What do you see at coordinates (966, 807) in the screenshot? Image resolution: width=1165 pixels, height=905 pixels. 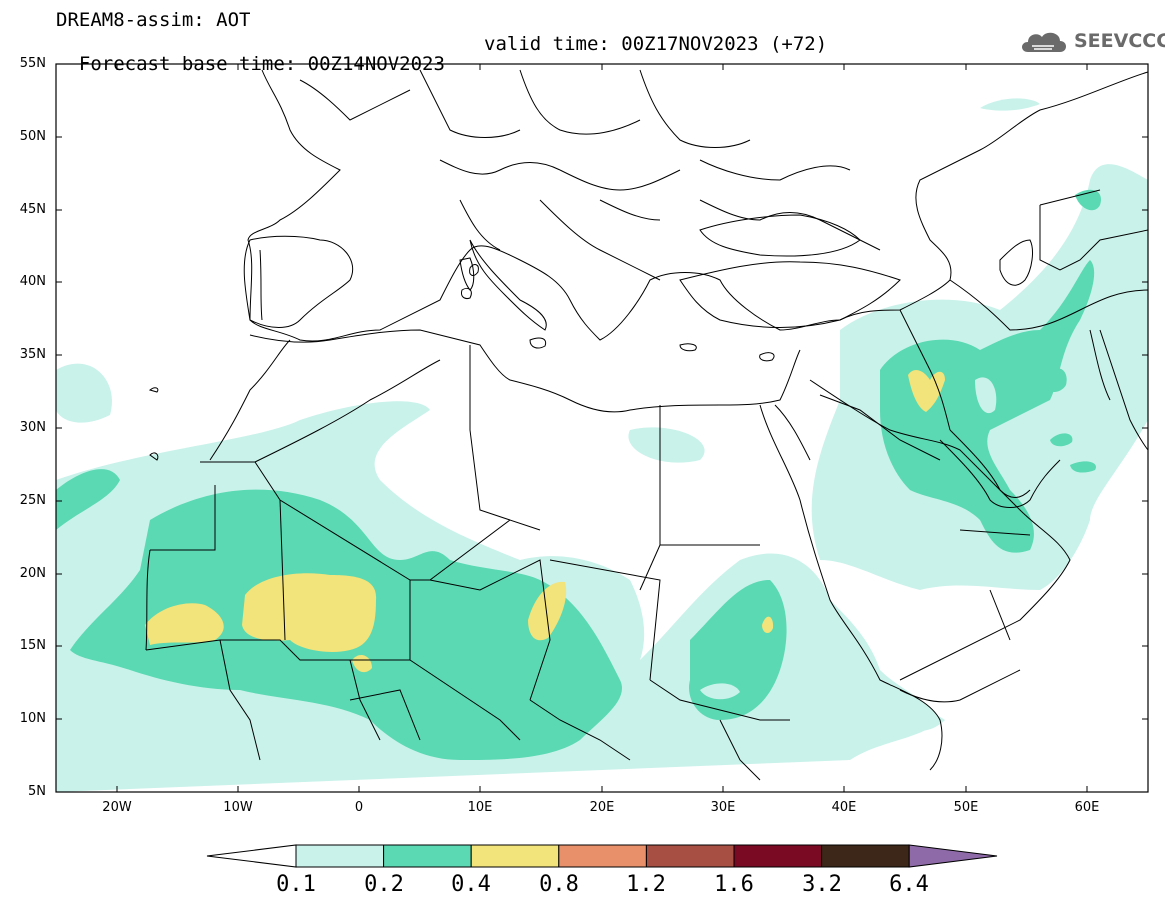 I see `lon-label: 50E` at bounding box center [966, 807].